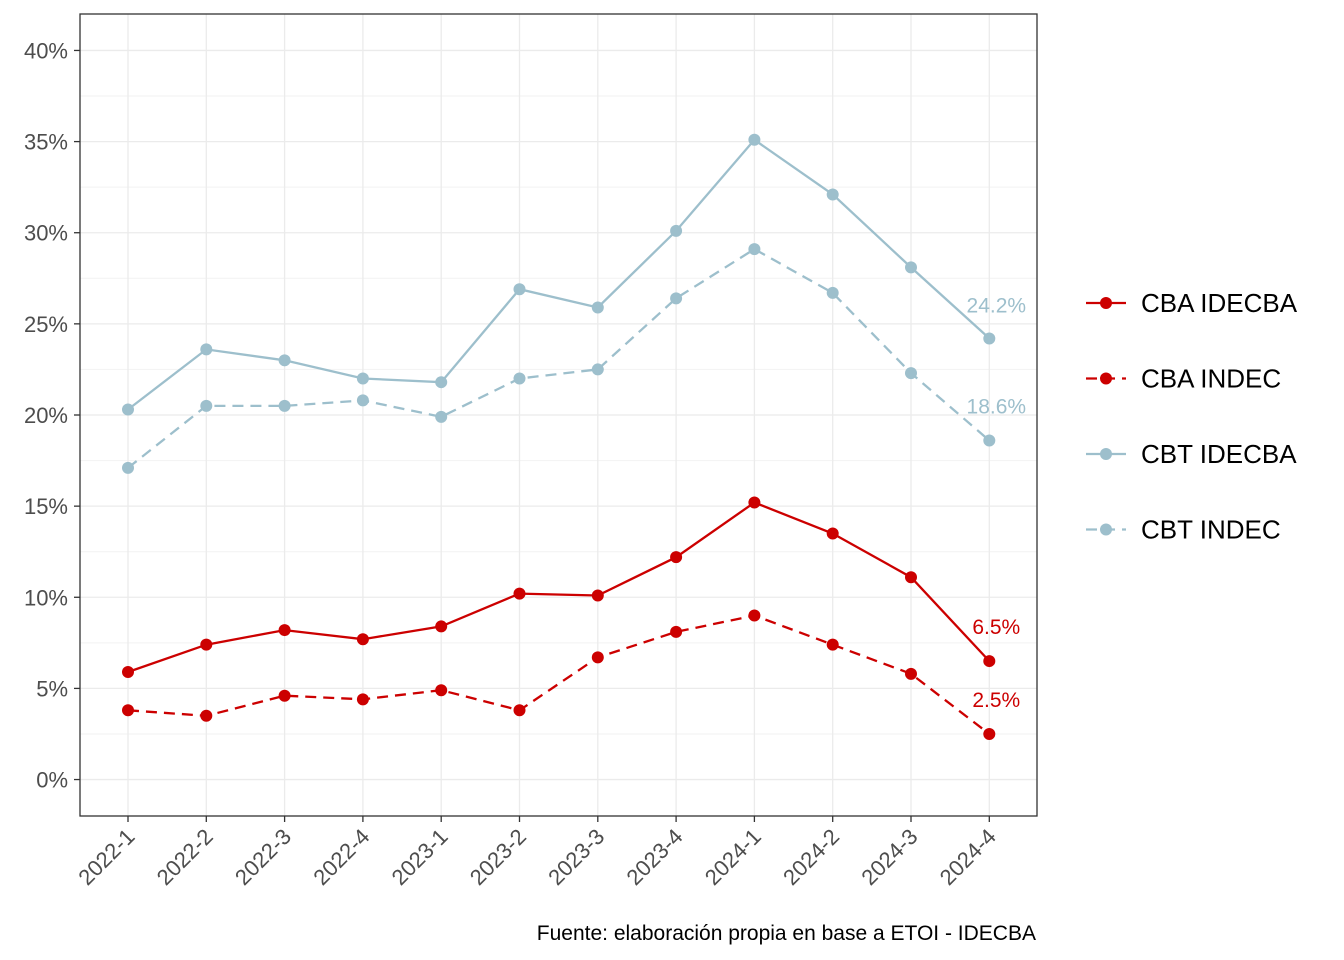 This screenshot has height=960, width=1344. I want to click on x-tick-label: 2023-4, so click(655, 857).